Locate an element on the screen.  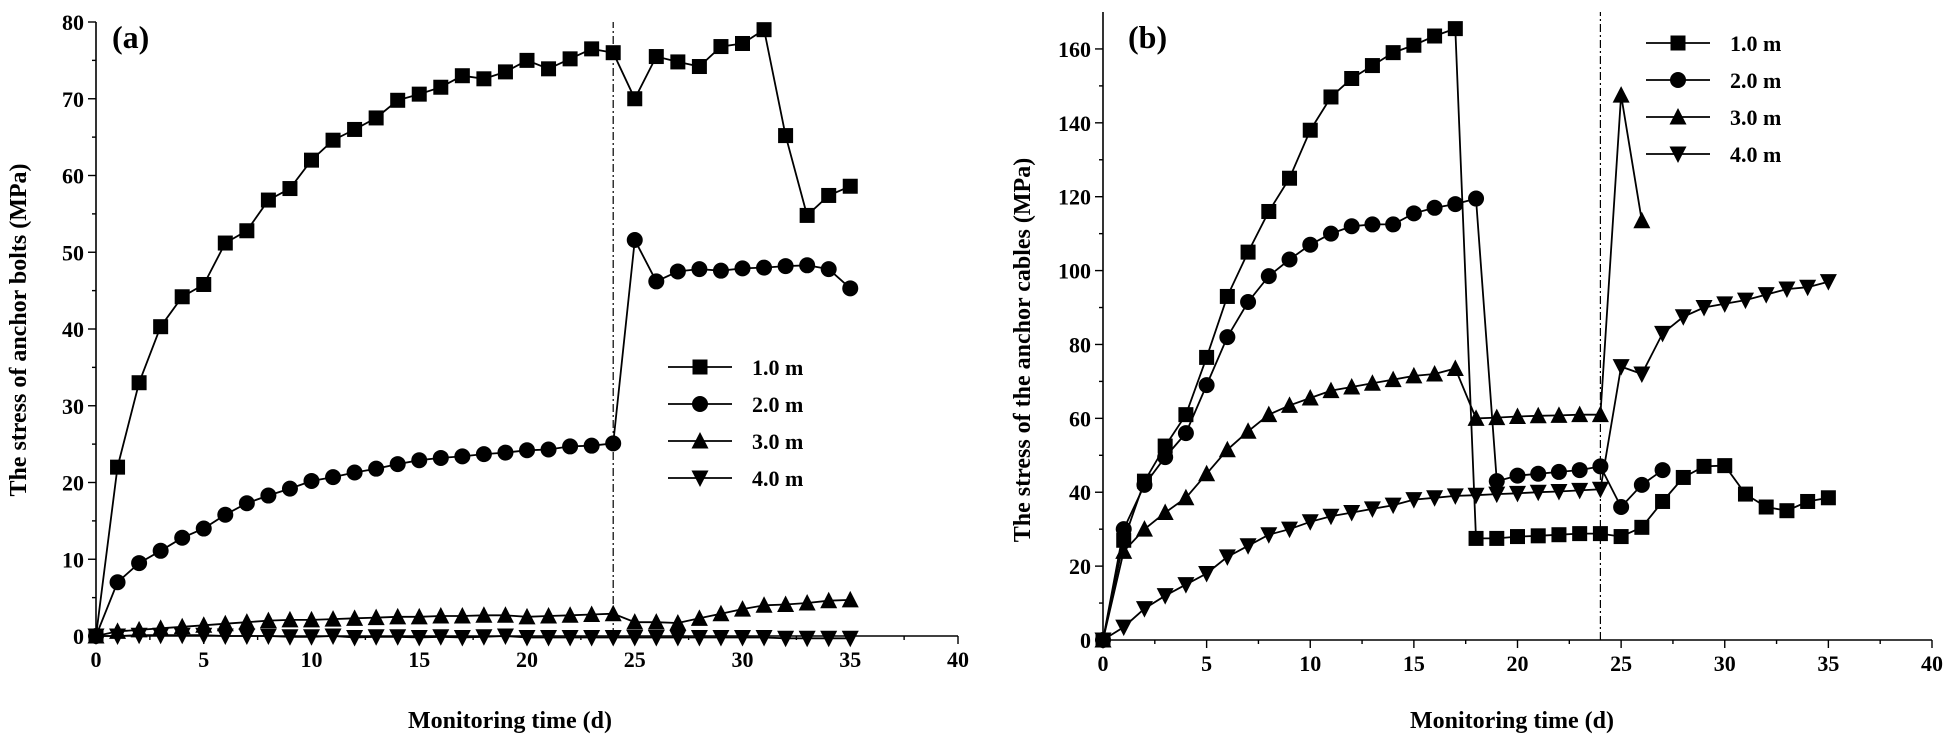
y-tick-label-a: 20 is located at coordinates (73, 483).